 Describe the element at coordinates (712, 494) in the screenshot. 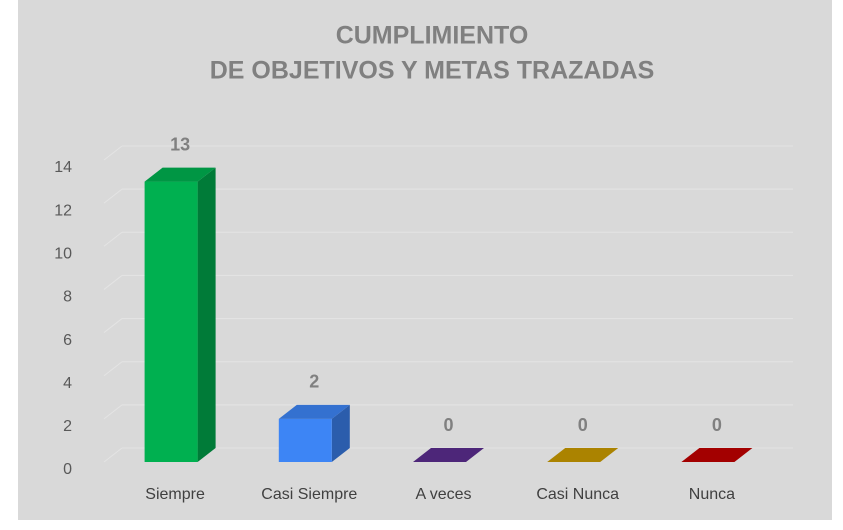

I see `x-tick-label: Nunca` at that location.